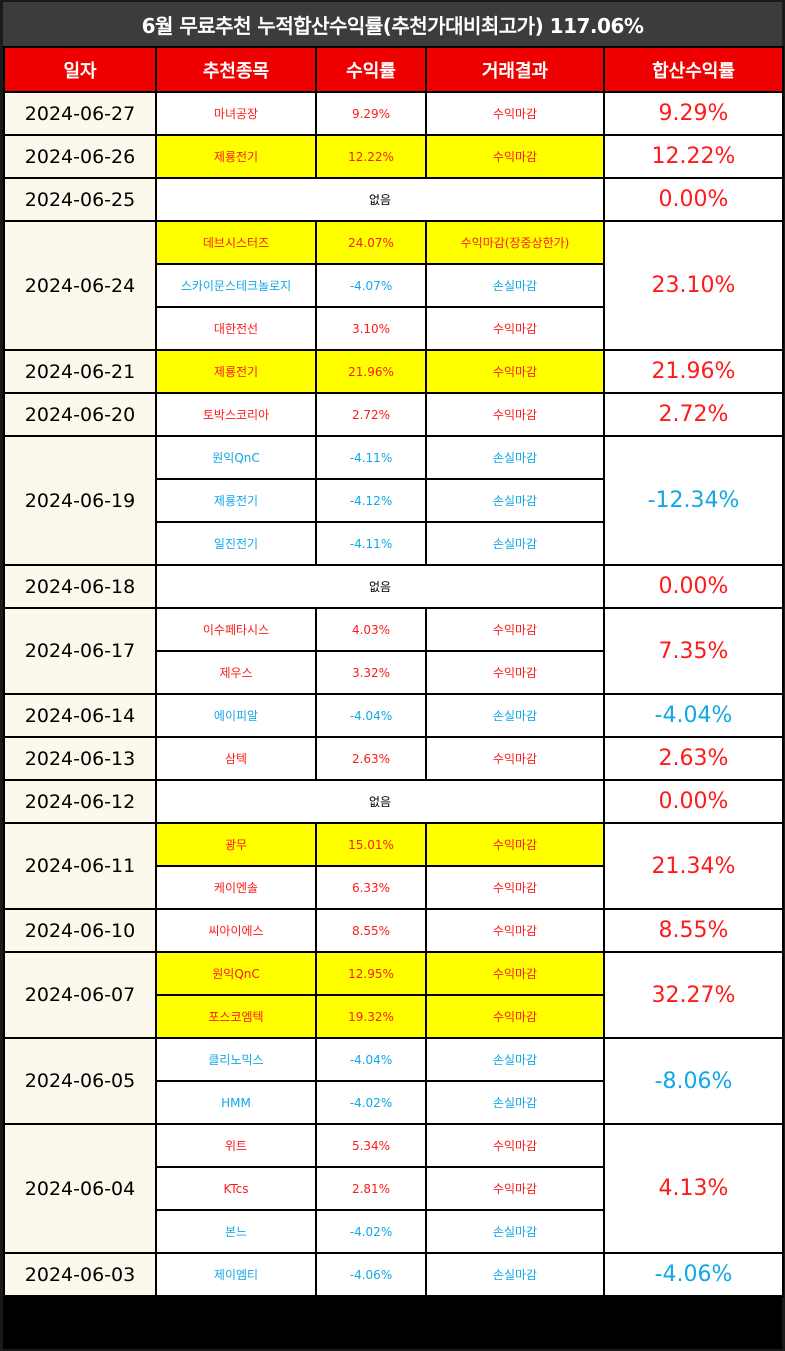 This screenshot has height=1351, width=785. I want to click on header-stock: 추천종목, so click(236, 69).